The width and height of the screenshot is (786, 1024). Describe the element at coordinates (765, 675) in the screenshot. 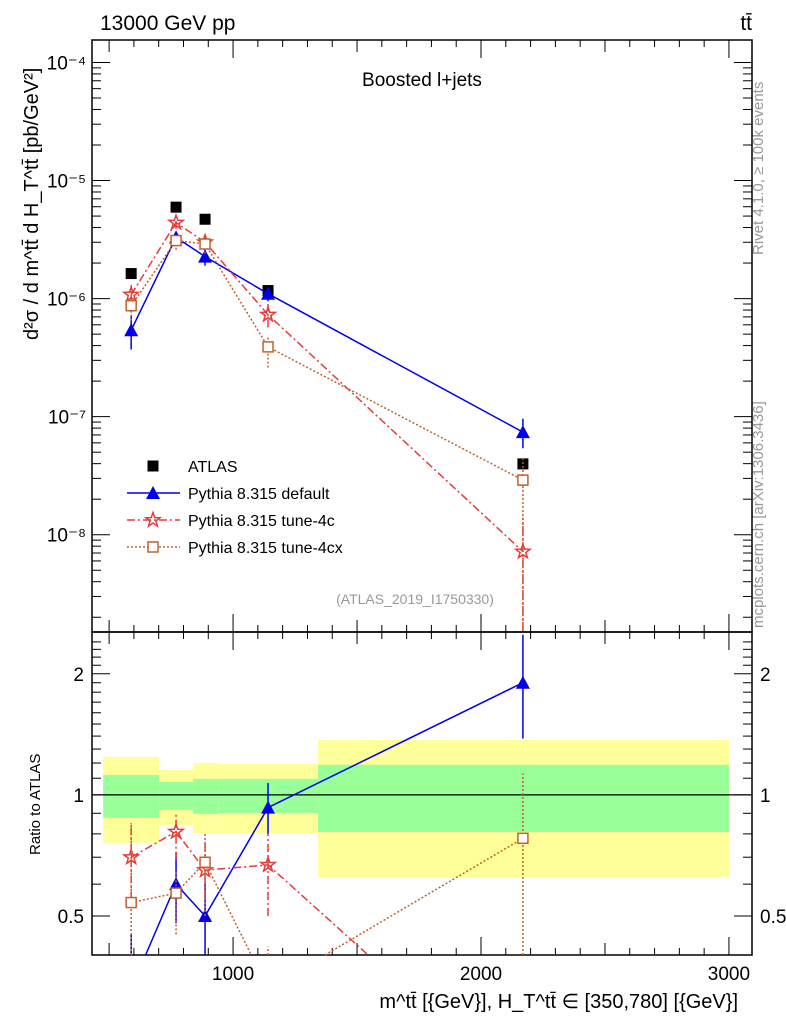

I see `ratio-y-tick-label-right: 2` at that location.